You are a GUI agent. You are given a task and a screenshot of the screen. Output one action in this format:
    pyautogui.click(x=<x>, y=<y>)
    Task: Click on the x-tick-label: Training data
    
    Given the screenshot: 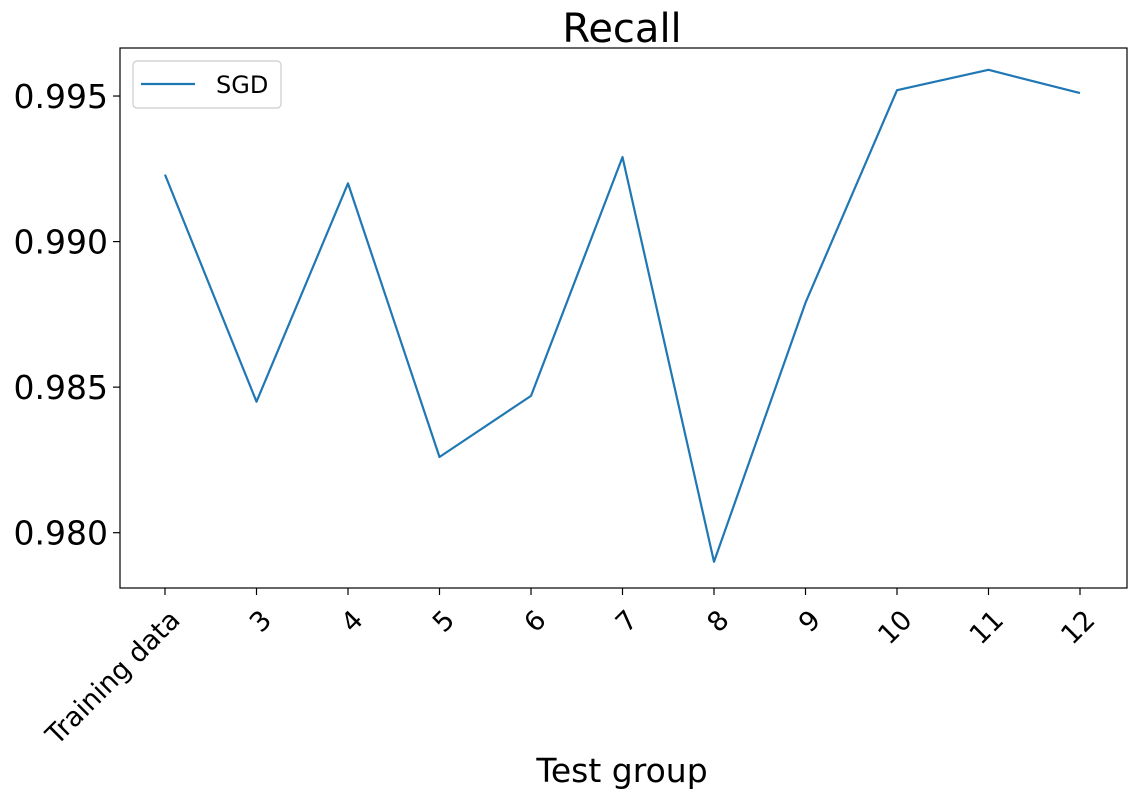 What is the action you would take?
    pyautogui.click(x=112, y=678)
    